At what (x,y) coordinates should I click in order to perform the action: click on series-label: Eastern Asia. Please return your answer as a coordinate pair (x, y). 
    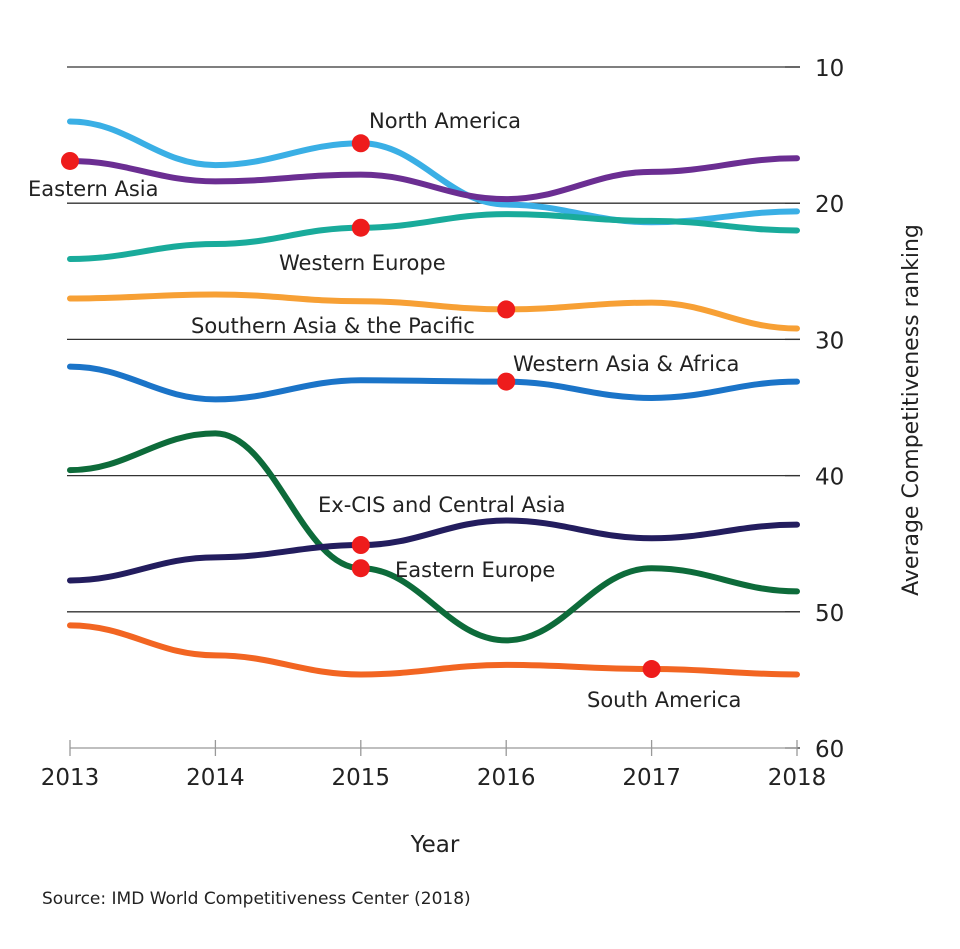
    Looking at the image, I should click on (93, 189).